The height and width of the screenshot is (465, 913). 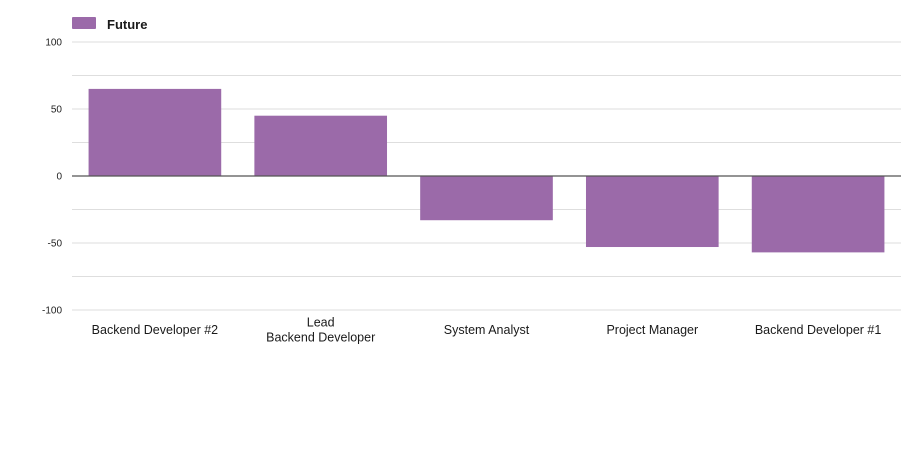 I want to click on x-category-label: Lead Backend Developer, so click(x=320, y=330).